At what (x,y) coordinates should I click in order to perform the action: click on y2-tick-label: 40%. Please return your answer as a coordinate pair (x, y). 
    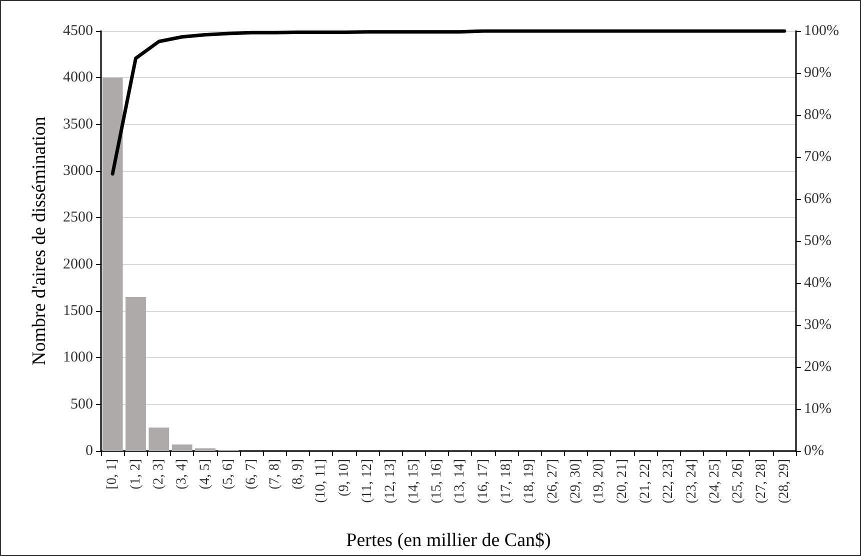
    Looking at the image, I should click on (818, 283).